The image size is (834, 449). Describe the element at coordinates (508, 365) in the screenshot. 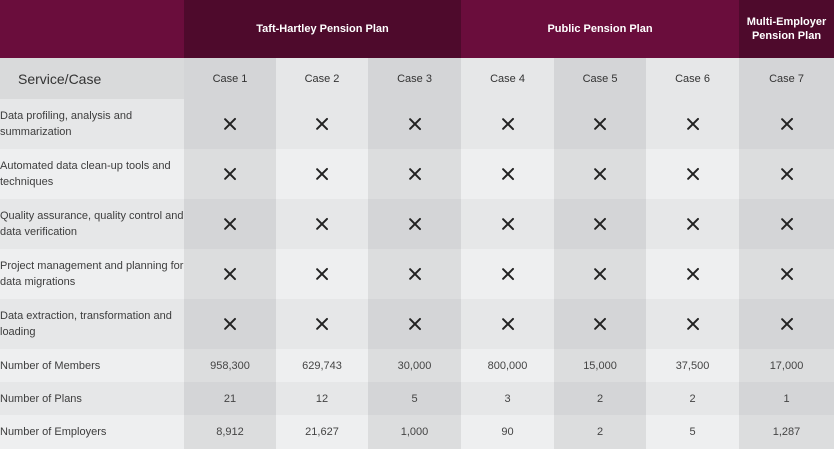

I see `metric-value: 800,000` at that location.